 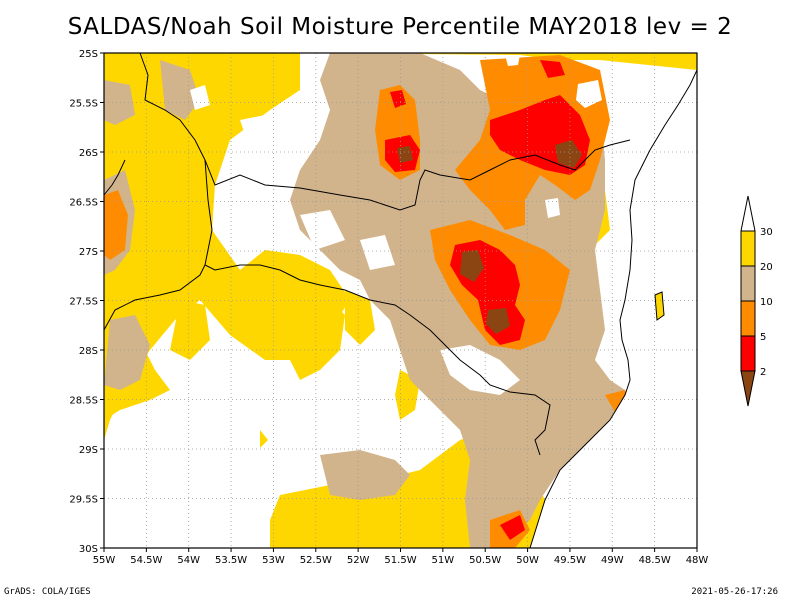 What do you see at coordinates (400, 560) in the screenshot?
I see `x-tick-label: 51.5W` at bounding box center [400, 560].